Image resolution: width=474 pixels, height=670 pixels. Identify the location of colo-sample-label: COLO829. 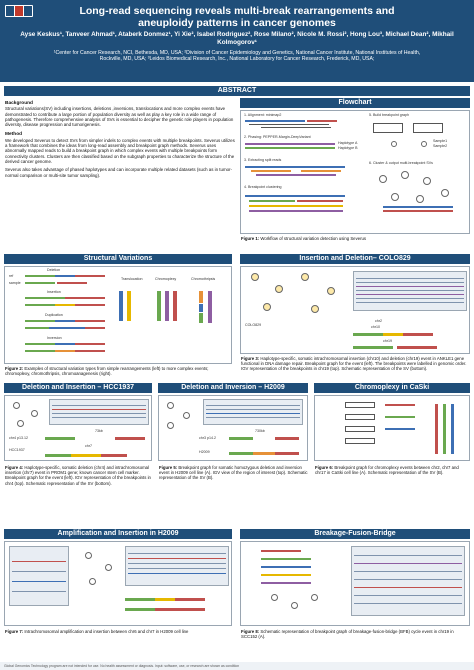
(253, 325).